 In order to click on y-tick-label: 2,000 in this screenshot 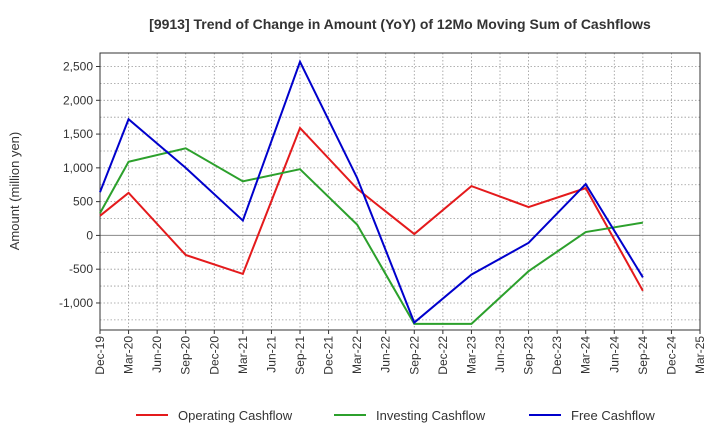, I will do `click(78, 100)`.